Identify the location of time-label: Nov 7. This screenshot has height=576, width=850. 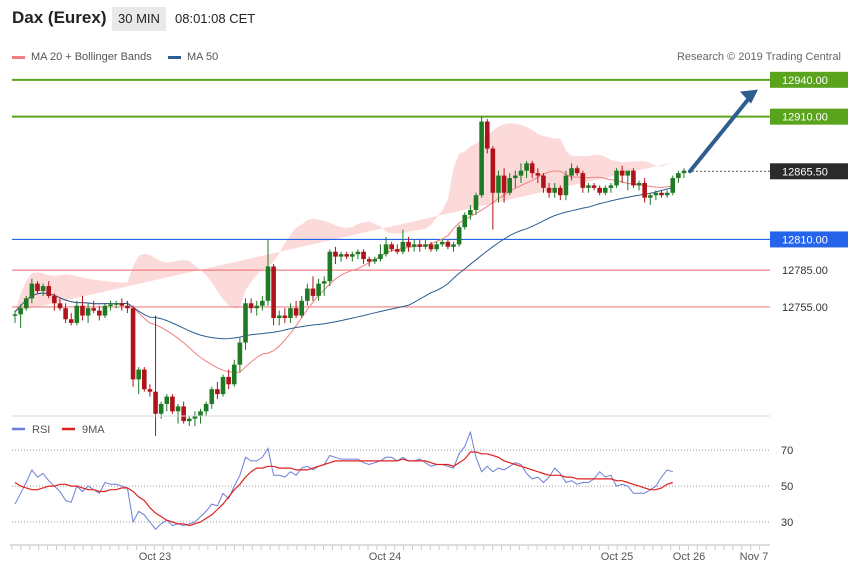
(754, 557).